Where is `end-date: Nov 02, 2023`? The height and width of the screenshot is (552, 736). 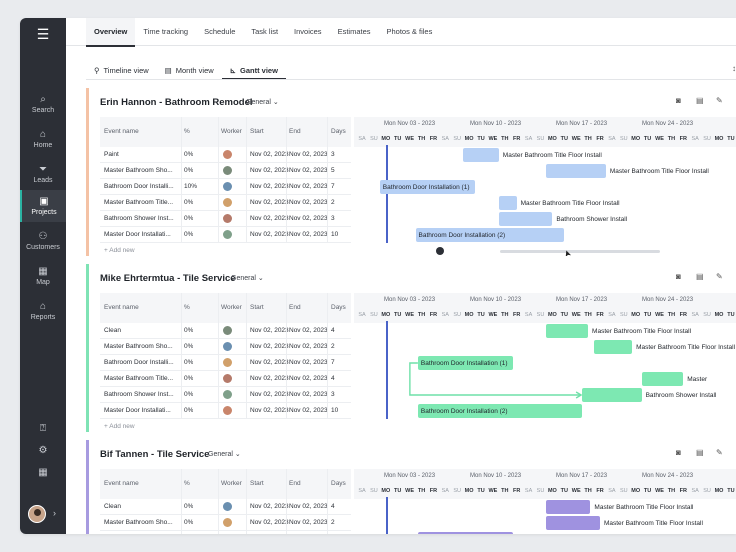
end-date: Nov 02, 2023 is located at coordinates (308, 186).